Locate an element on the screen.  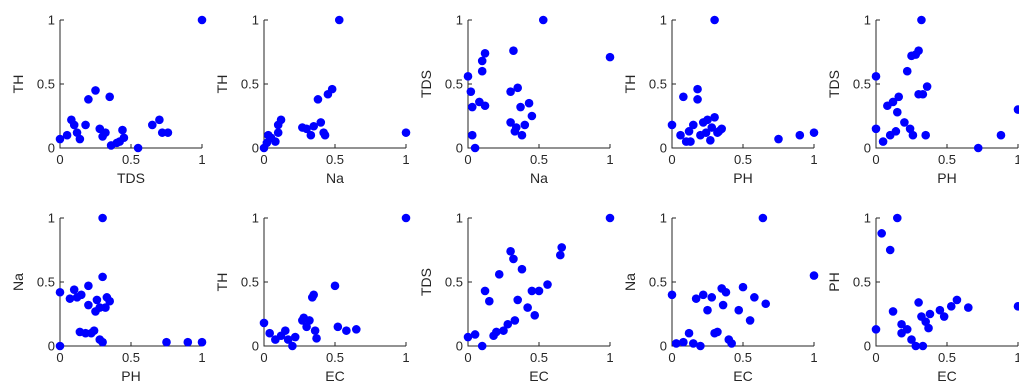
x-axis-label: EC is located at coordinates (742, 376).